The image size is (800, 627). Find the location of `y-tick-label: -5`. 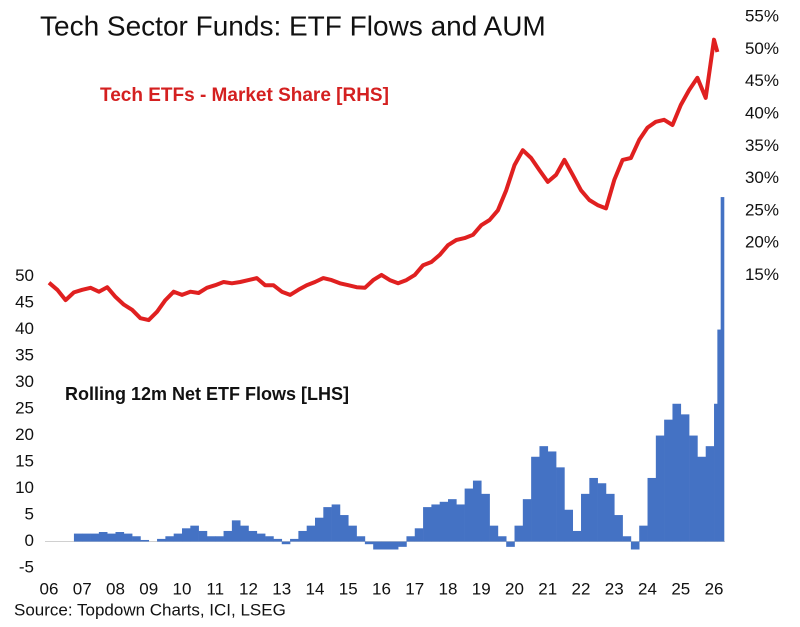

y-tick-label: -5 is located at coordinates (26, 567).